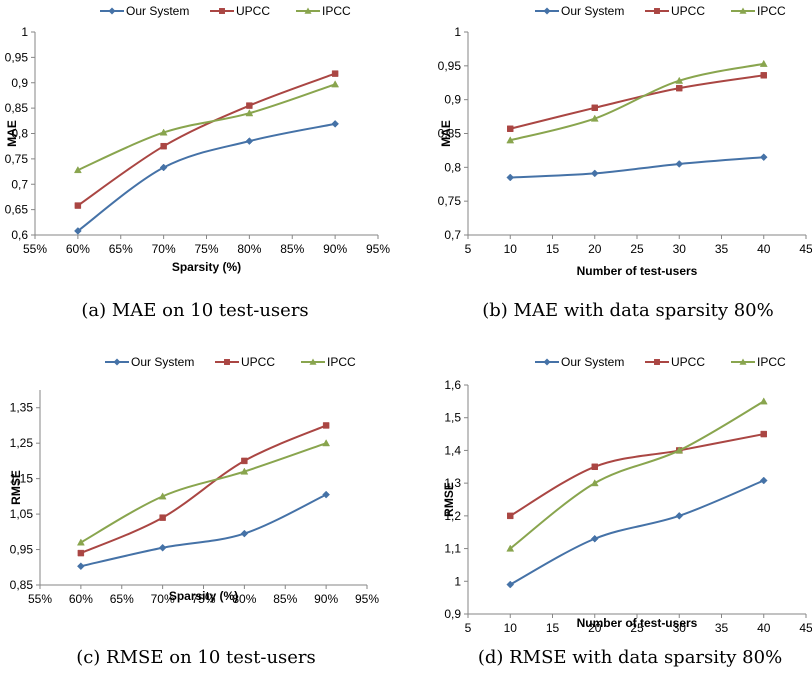  I want to click on x-tick-label: 15, so click(553, 249).